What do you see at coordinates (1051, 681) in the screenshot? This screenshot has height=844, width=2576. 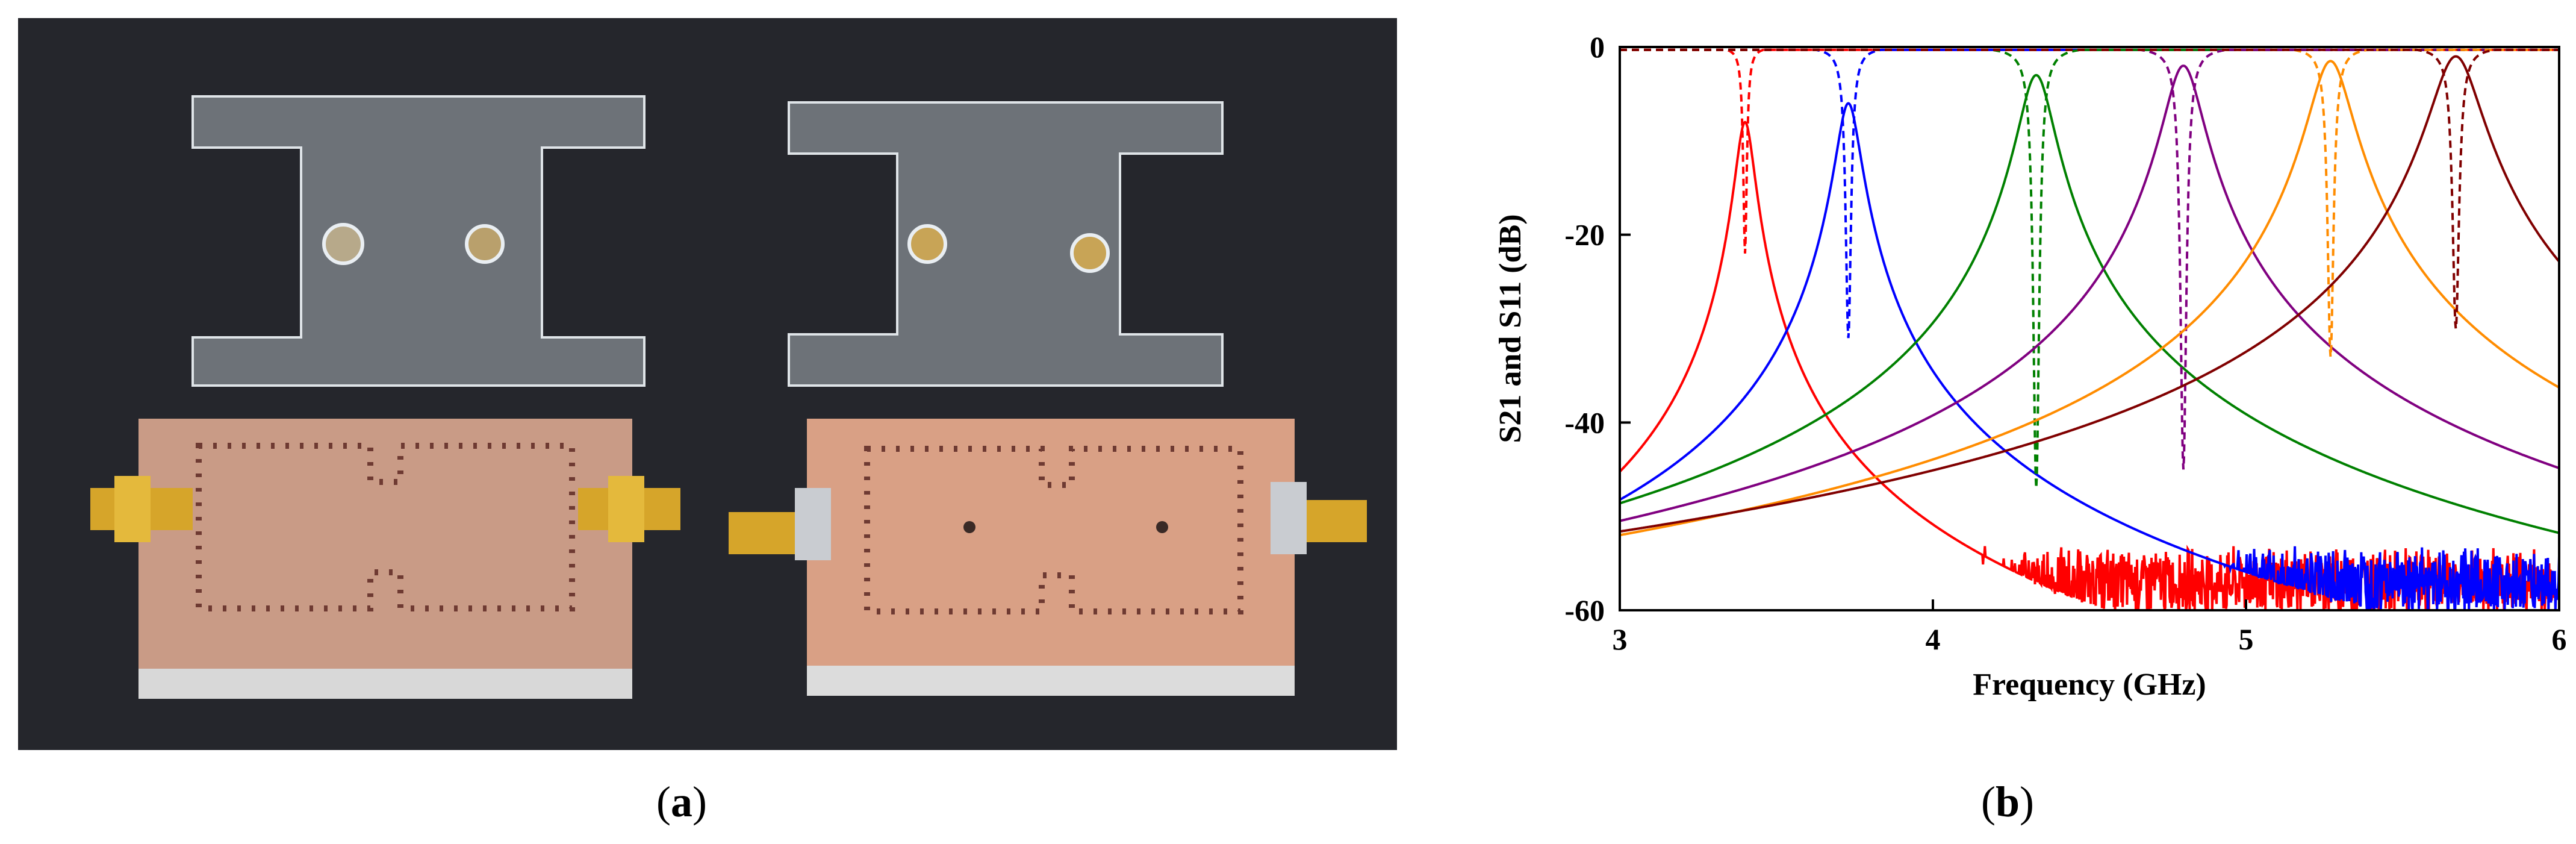 I see `pcb-right-edge` at bounding box center [1051, 681].